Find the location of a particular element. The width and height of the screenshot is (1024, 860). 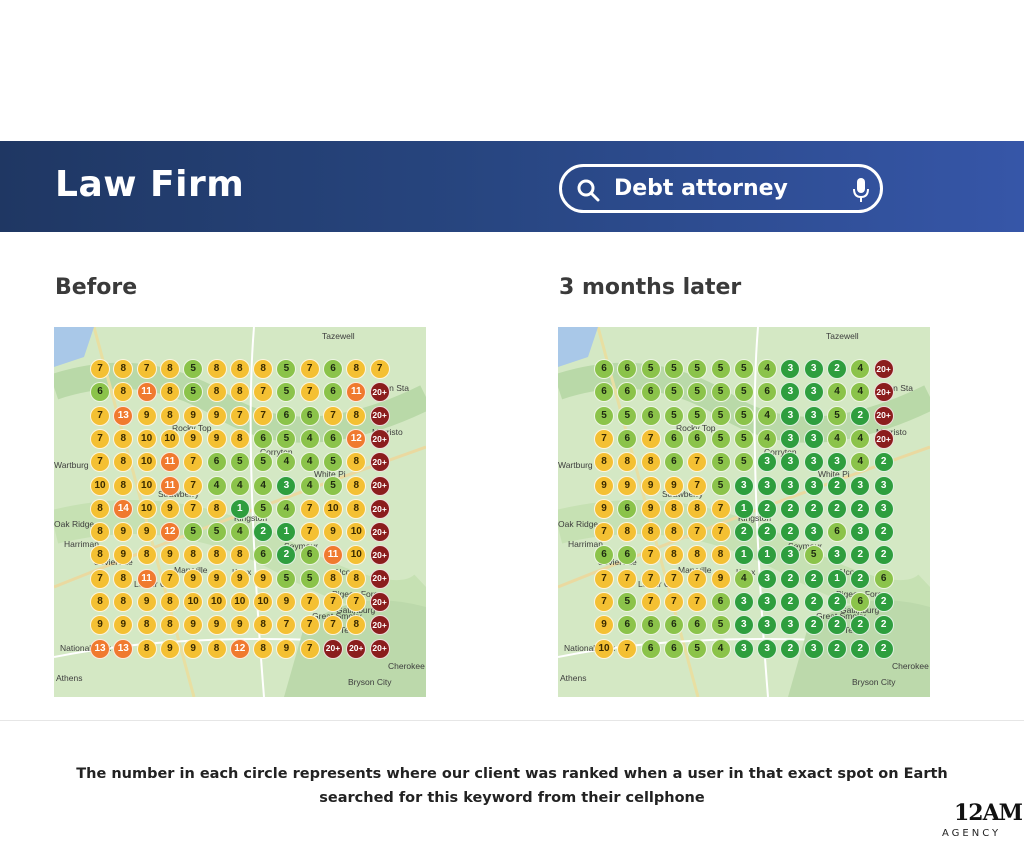

after-title: 3 months later is located at coordinates (650, 287).